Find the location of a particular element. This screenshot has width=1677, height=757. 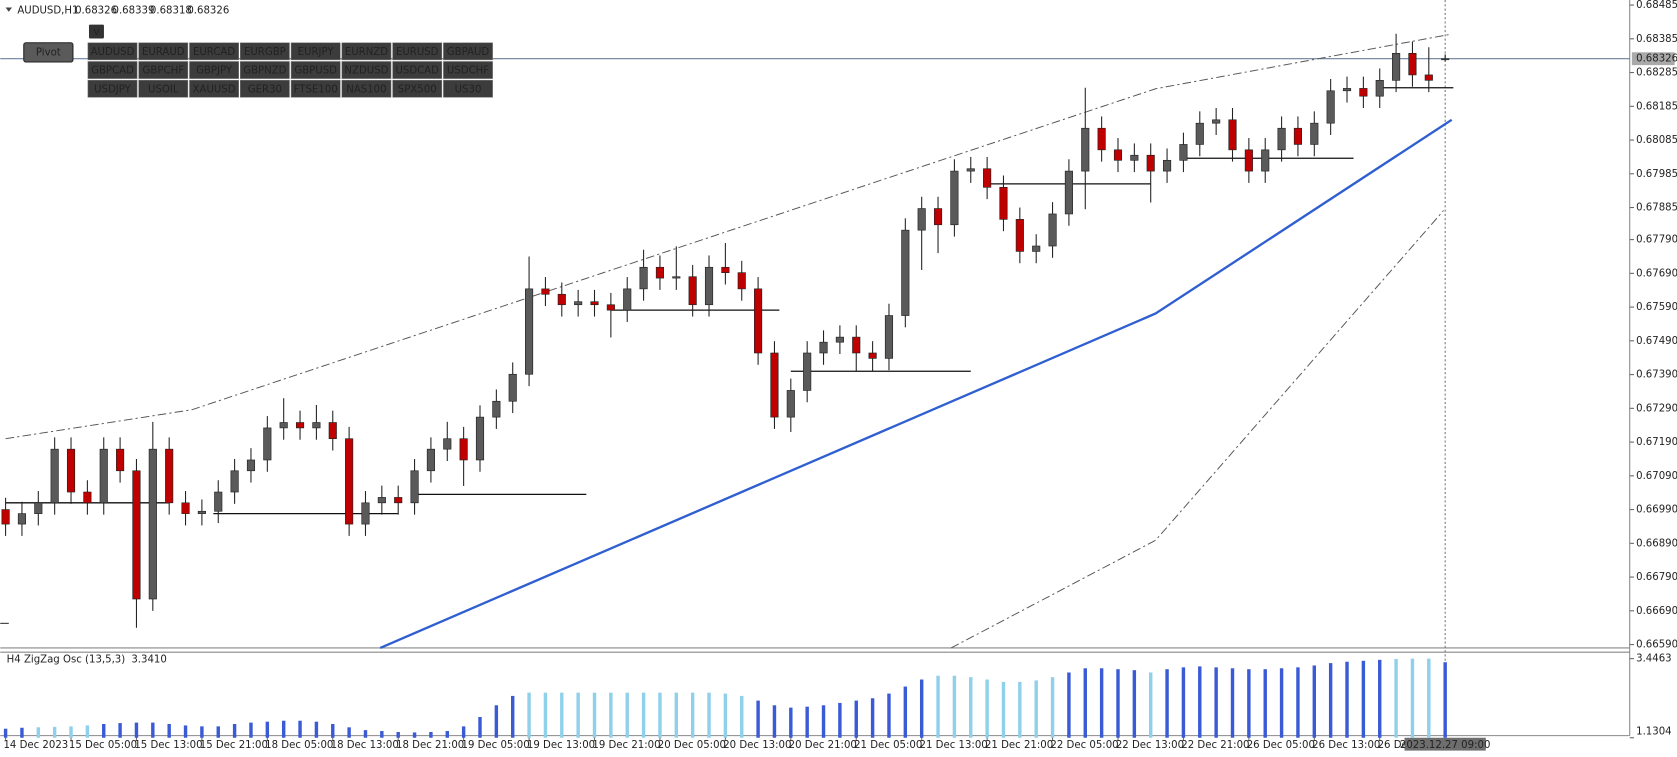

x-tick-label: 19 Dec 05:00 is located at coordinates (495, 745).